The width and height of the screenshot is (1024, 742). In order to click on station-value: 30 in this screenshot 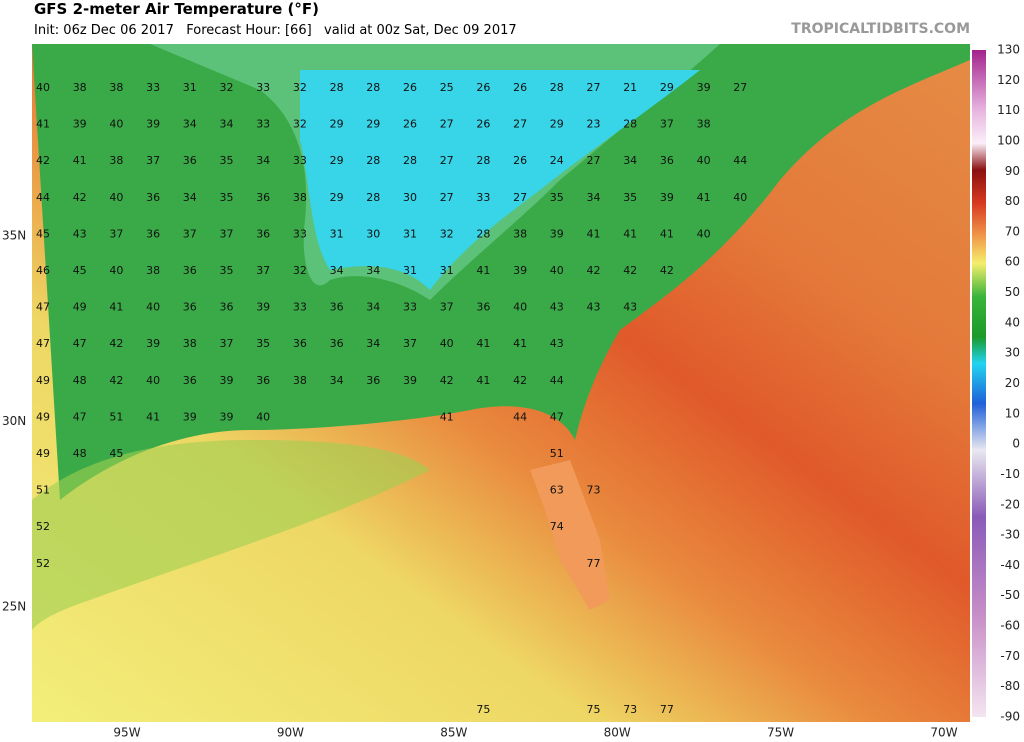, I will do `click(410, 197)`.